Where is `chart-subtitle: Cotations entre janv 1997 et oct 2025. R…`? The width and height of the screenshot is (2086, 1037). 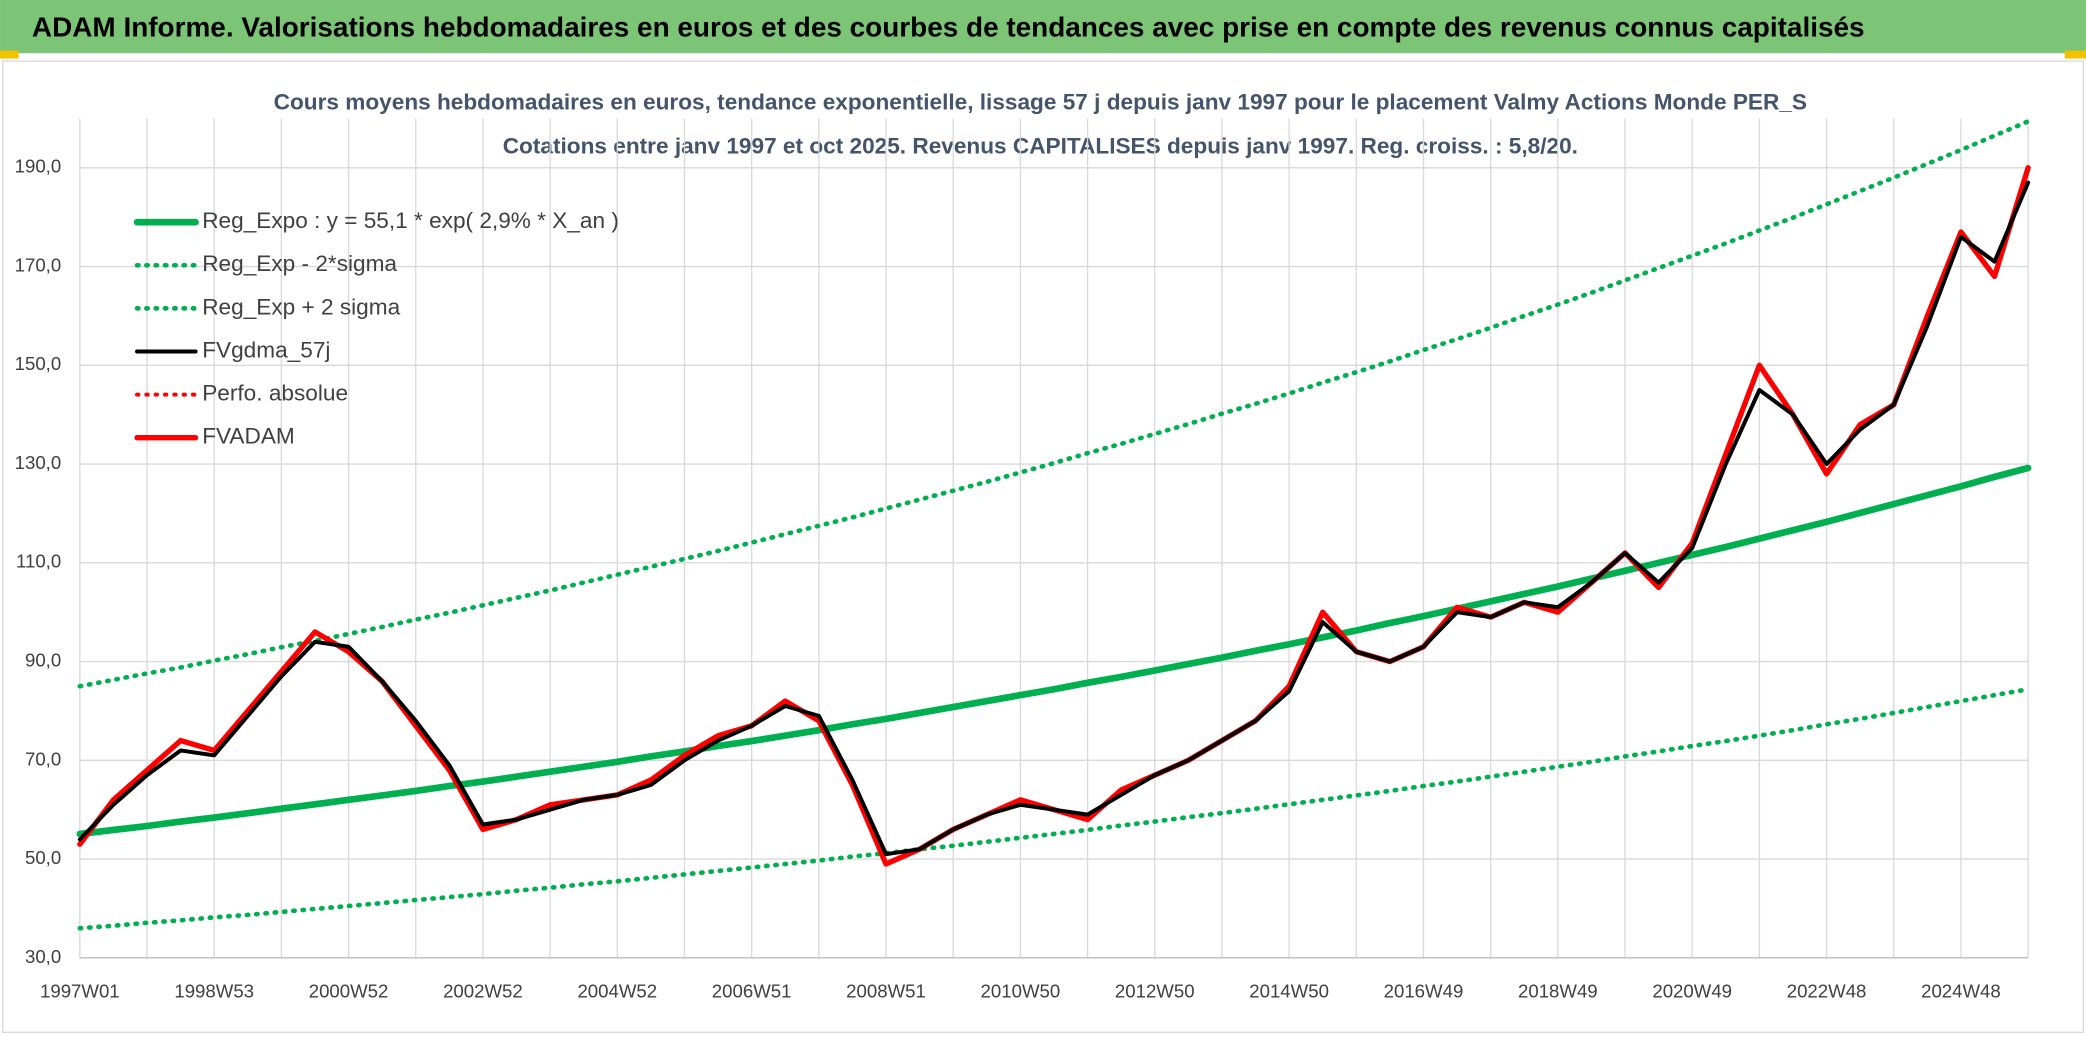
chart-subtitle: Cotations entre janv 1997 et oct 2025. R… is located at coordinates (1040, 146).